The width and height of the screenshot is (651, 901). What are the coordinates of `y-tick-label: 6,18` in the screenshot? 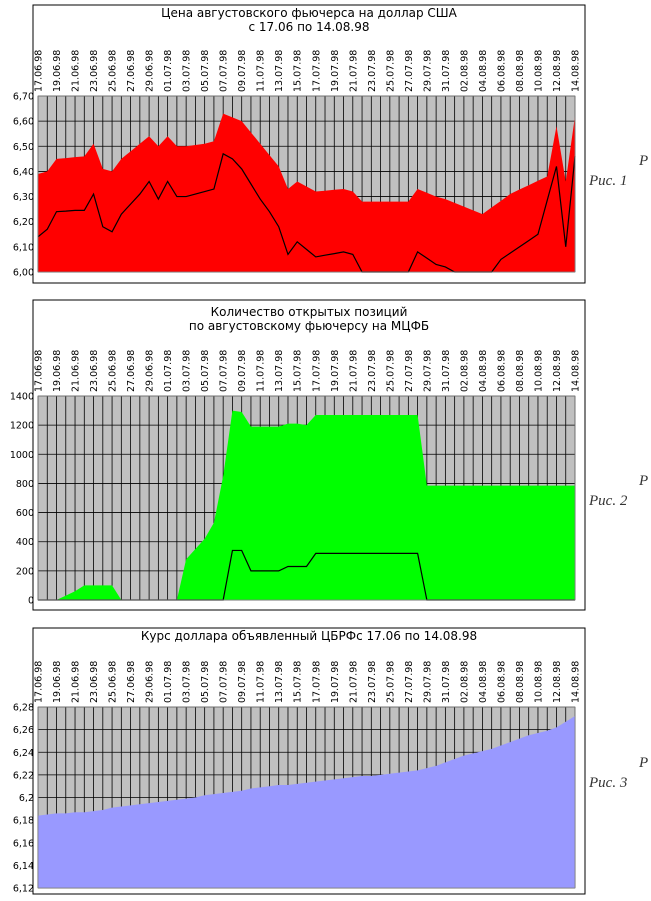 It's located at (23, 821).